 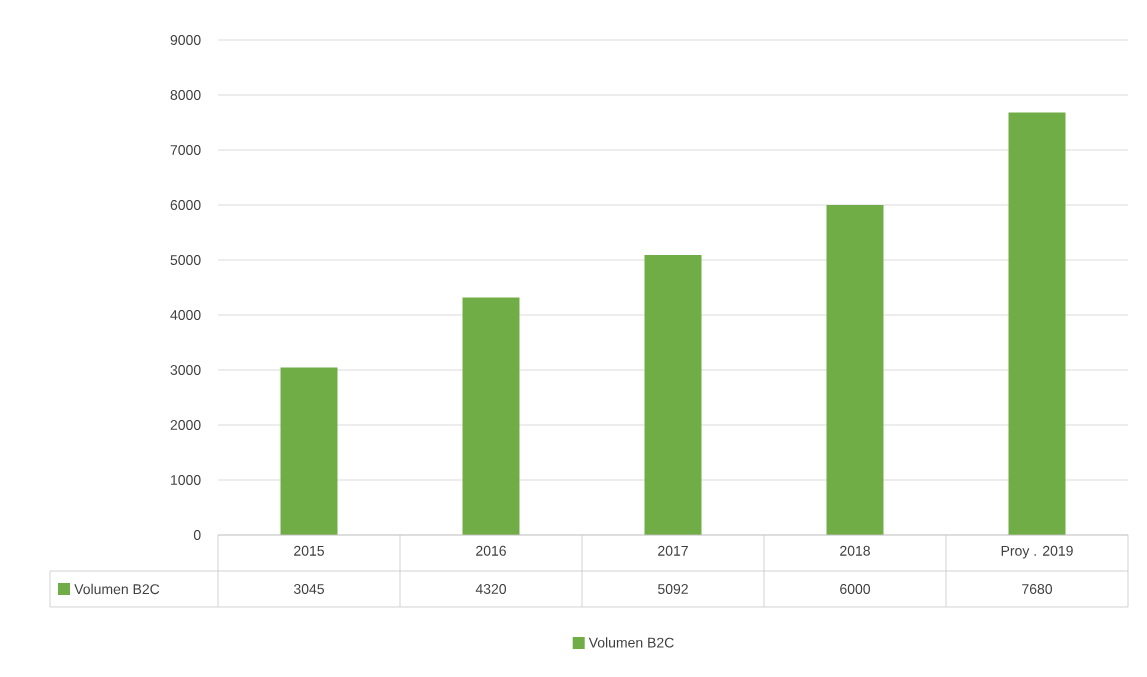 What do you see at coordinates (673, 550) in the screenshot?
I see `x-tick-label: 2017` at bounding box center [673, 550].